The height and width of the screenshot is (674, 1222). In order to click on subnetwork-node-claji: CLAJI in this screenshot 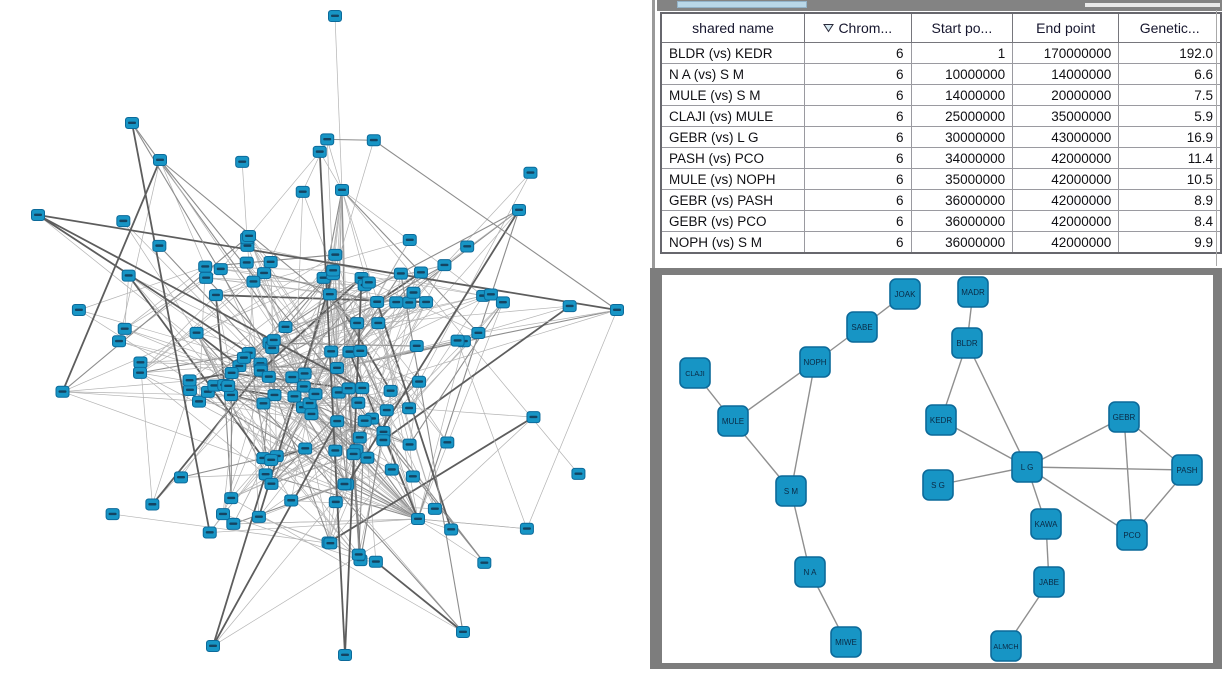, I will do `click(695, 373)`.